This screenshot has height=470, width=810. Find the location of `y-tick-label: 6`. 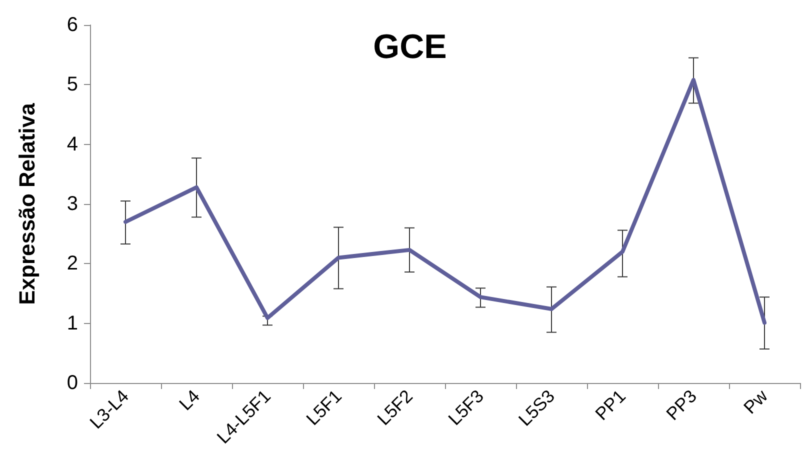

y-tick-label: 6 is located at coordinates (72, 25).